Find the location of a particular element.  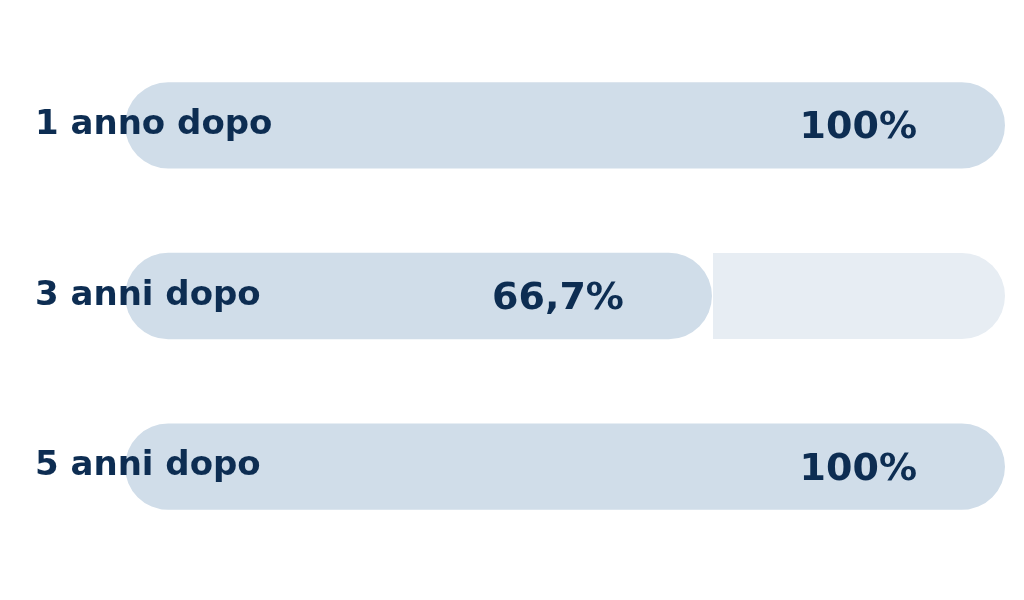

y-tick-label: 3 anni dopo is located at coordinates (148, 292).